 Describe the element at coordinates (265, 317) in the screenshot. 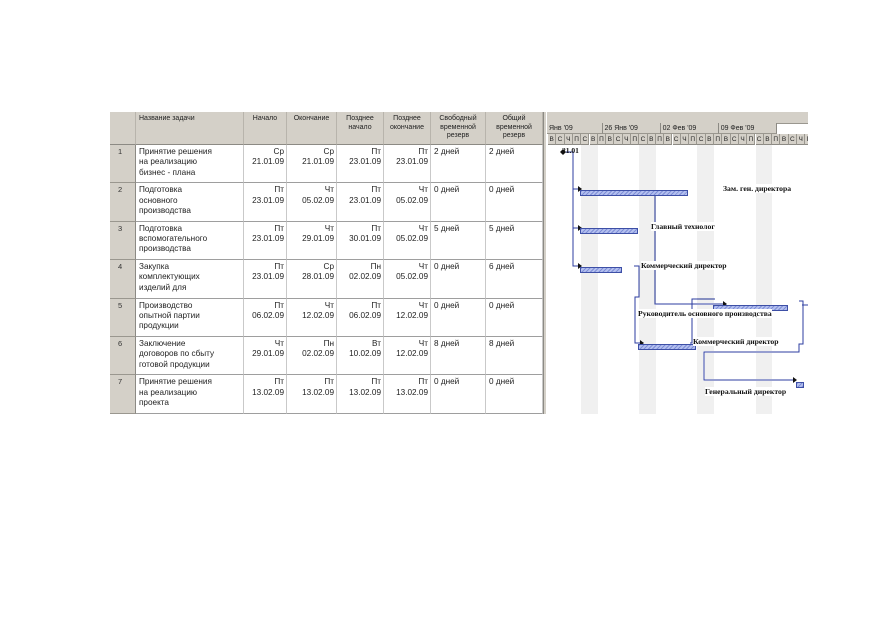

I see `cell-start: Пт 06.02.09` at that location.